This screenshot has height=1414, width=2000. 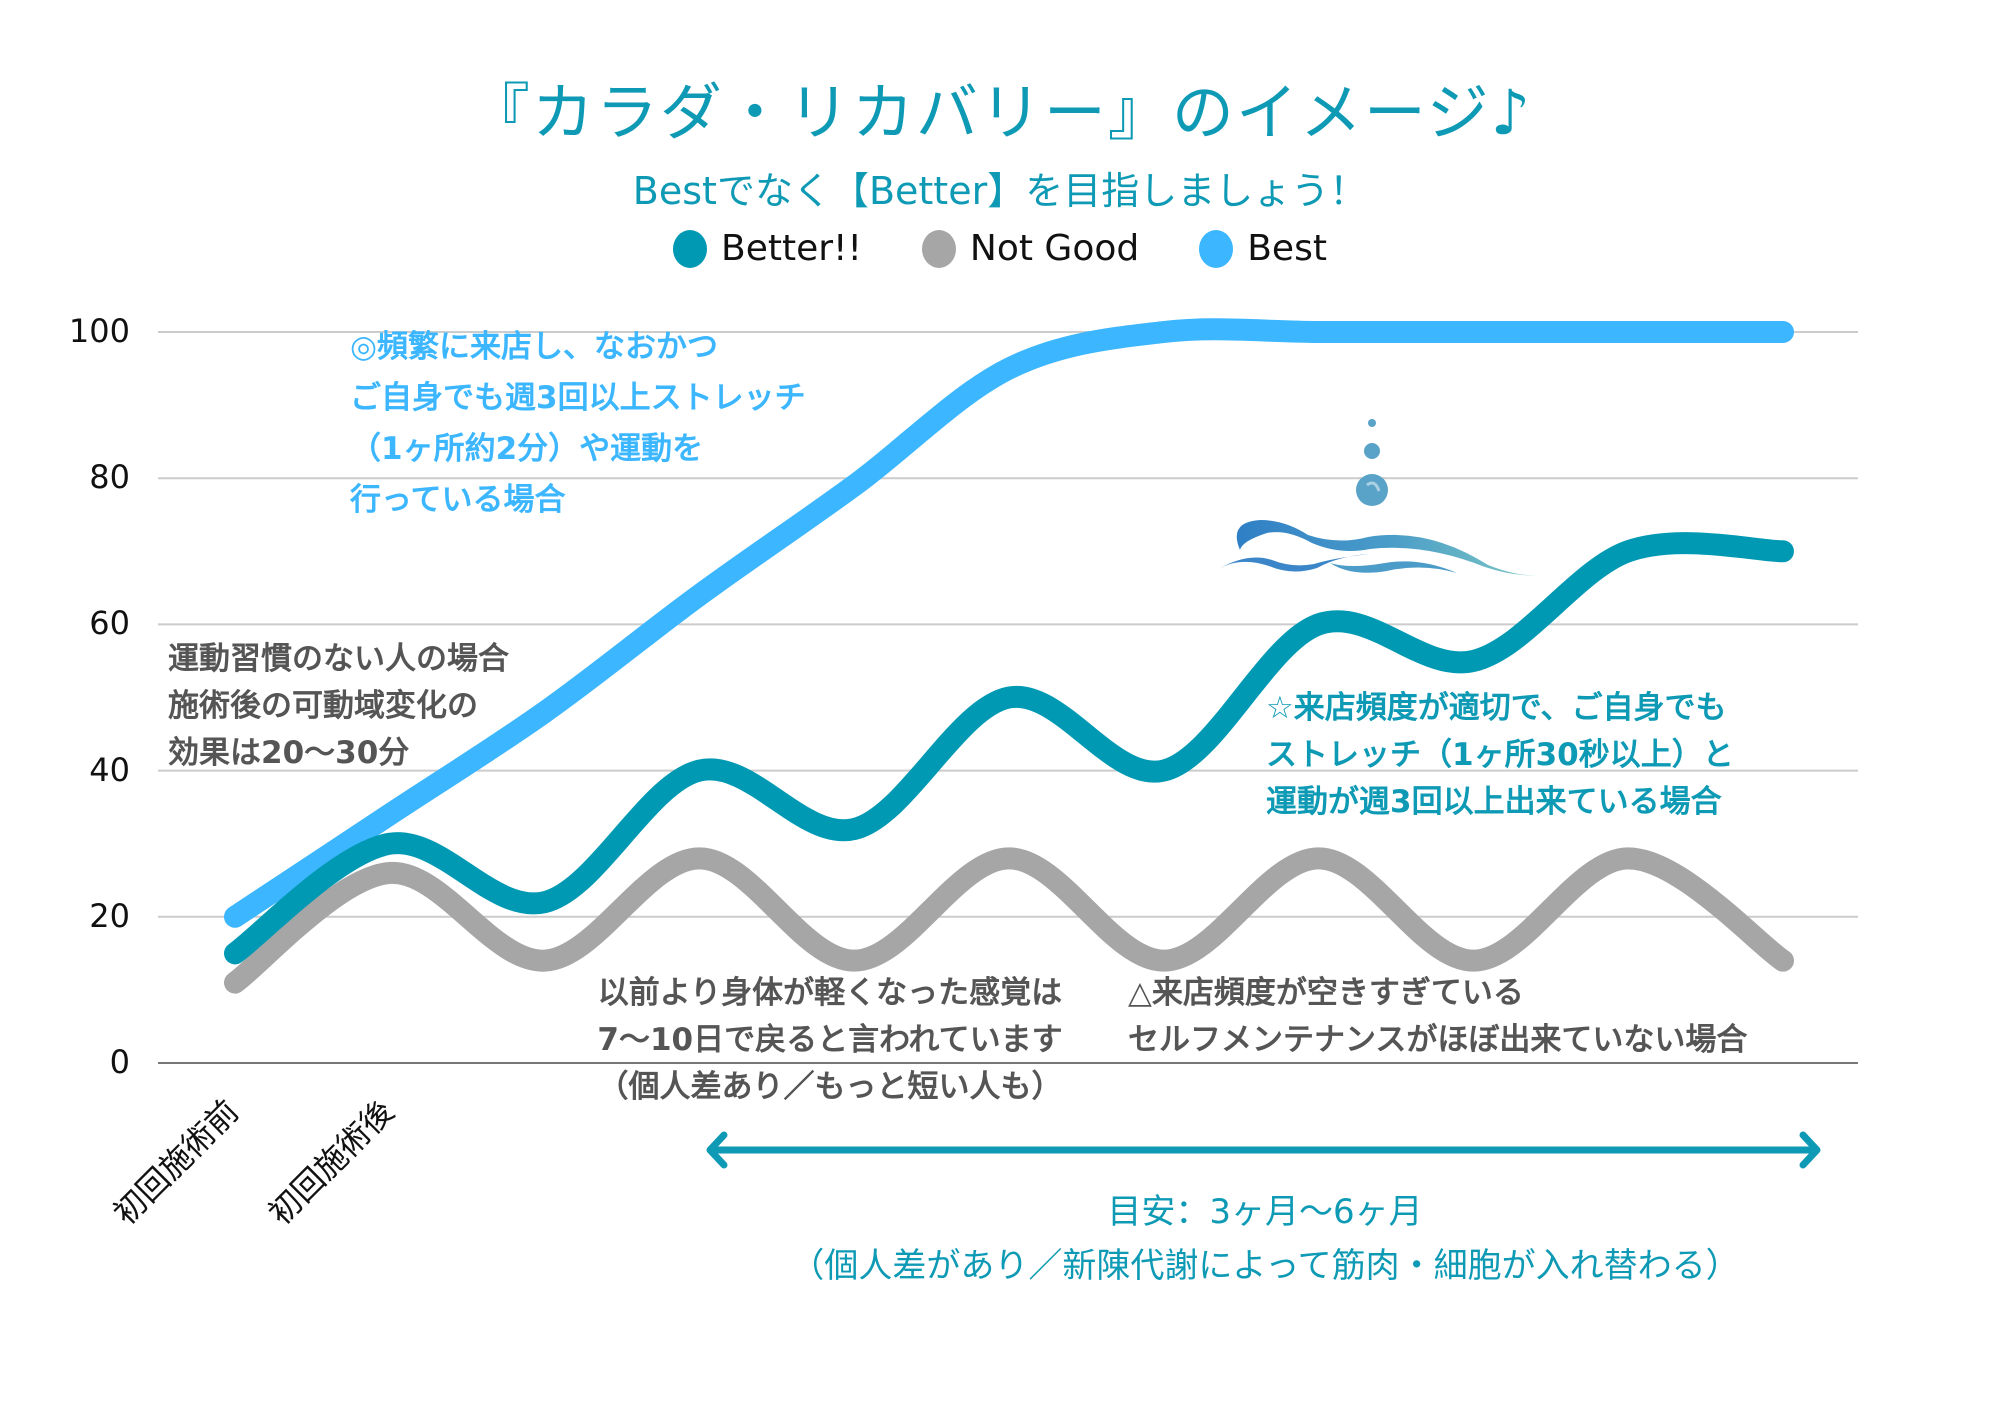 I want to click on annotation-better-line: ☆来店頻度が適切で、ご自身でも, so click(x=1496, y=708).